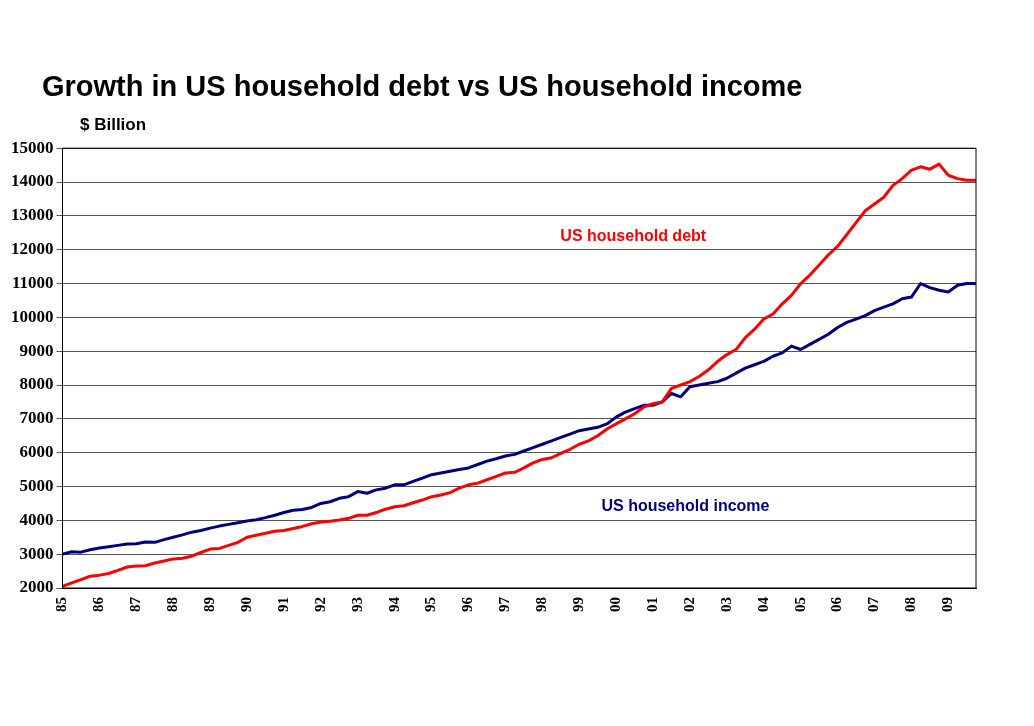 The image size is (1034, 726). What do you see at coordinates (36, 553) in the screenshot?
I see `y-tick-label: 3000` at bounding box center [36, 553].